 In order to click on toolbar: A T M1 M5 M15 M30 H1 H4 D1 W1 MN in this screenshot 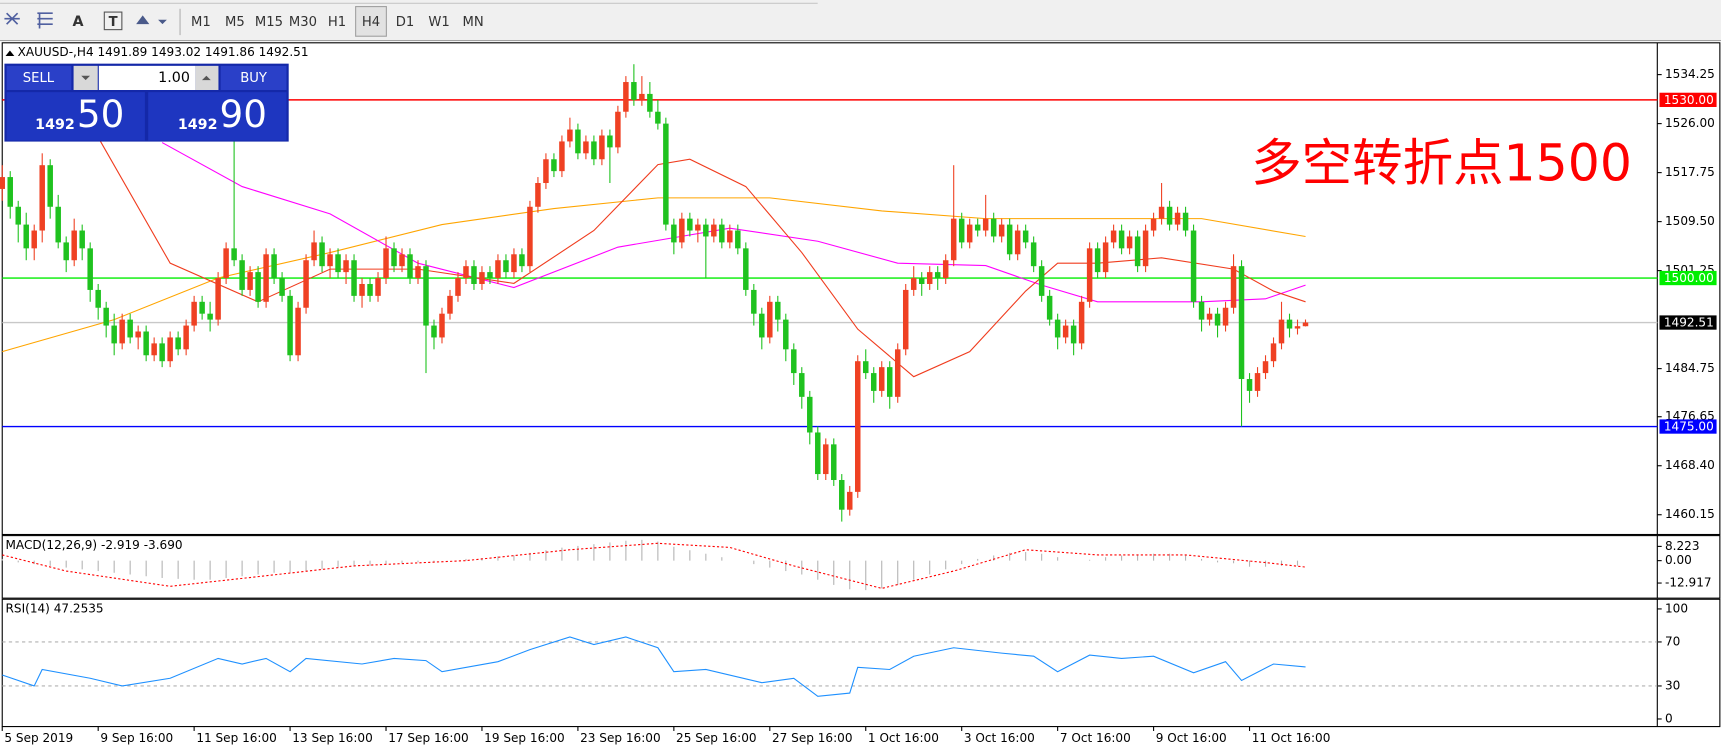, I will do `click(860, 21)`.